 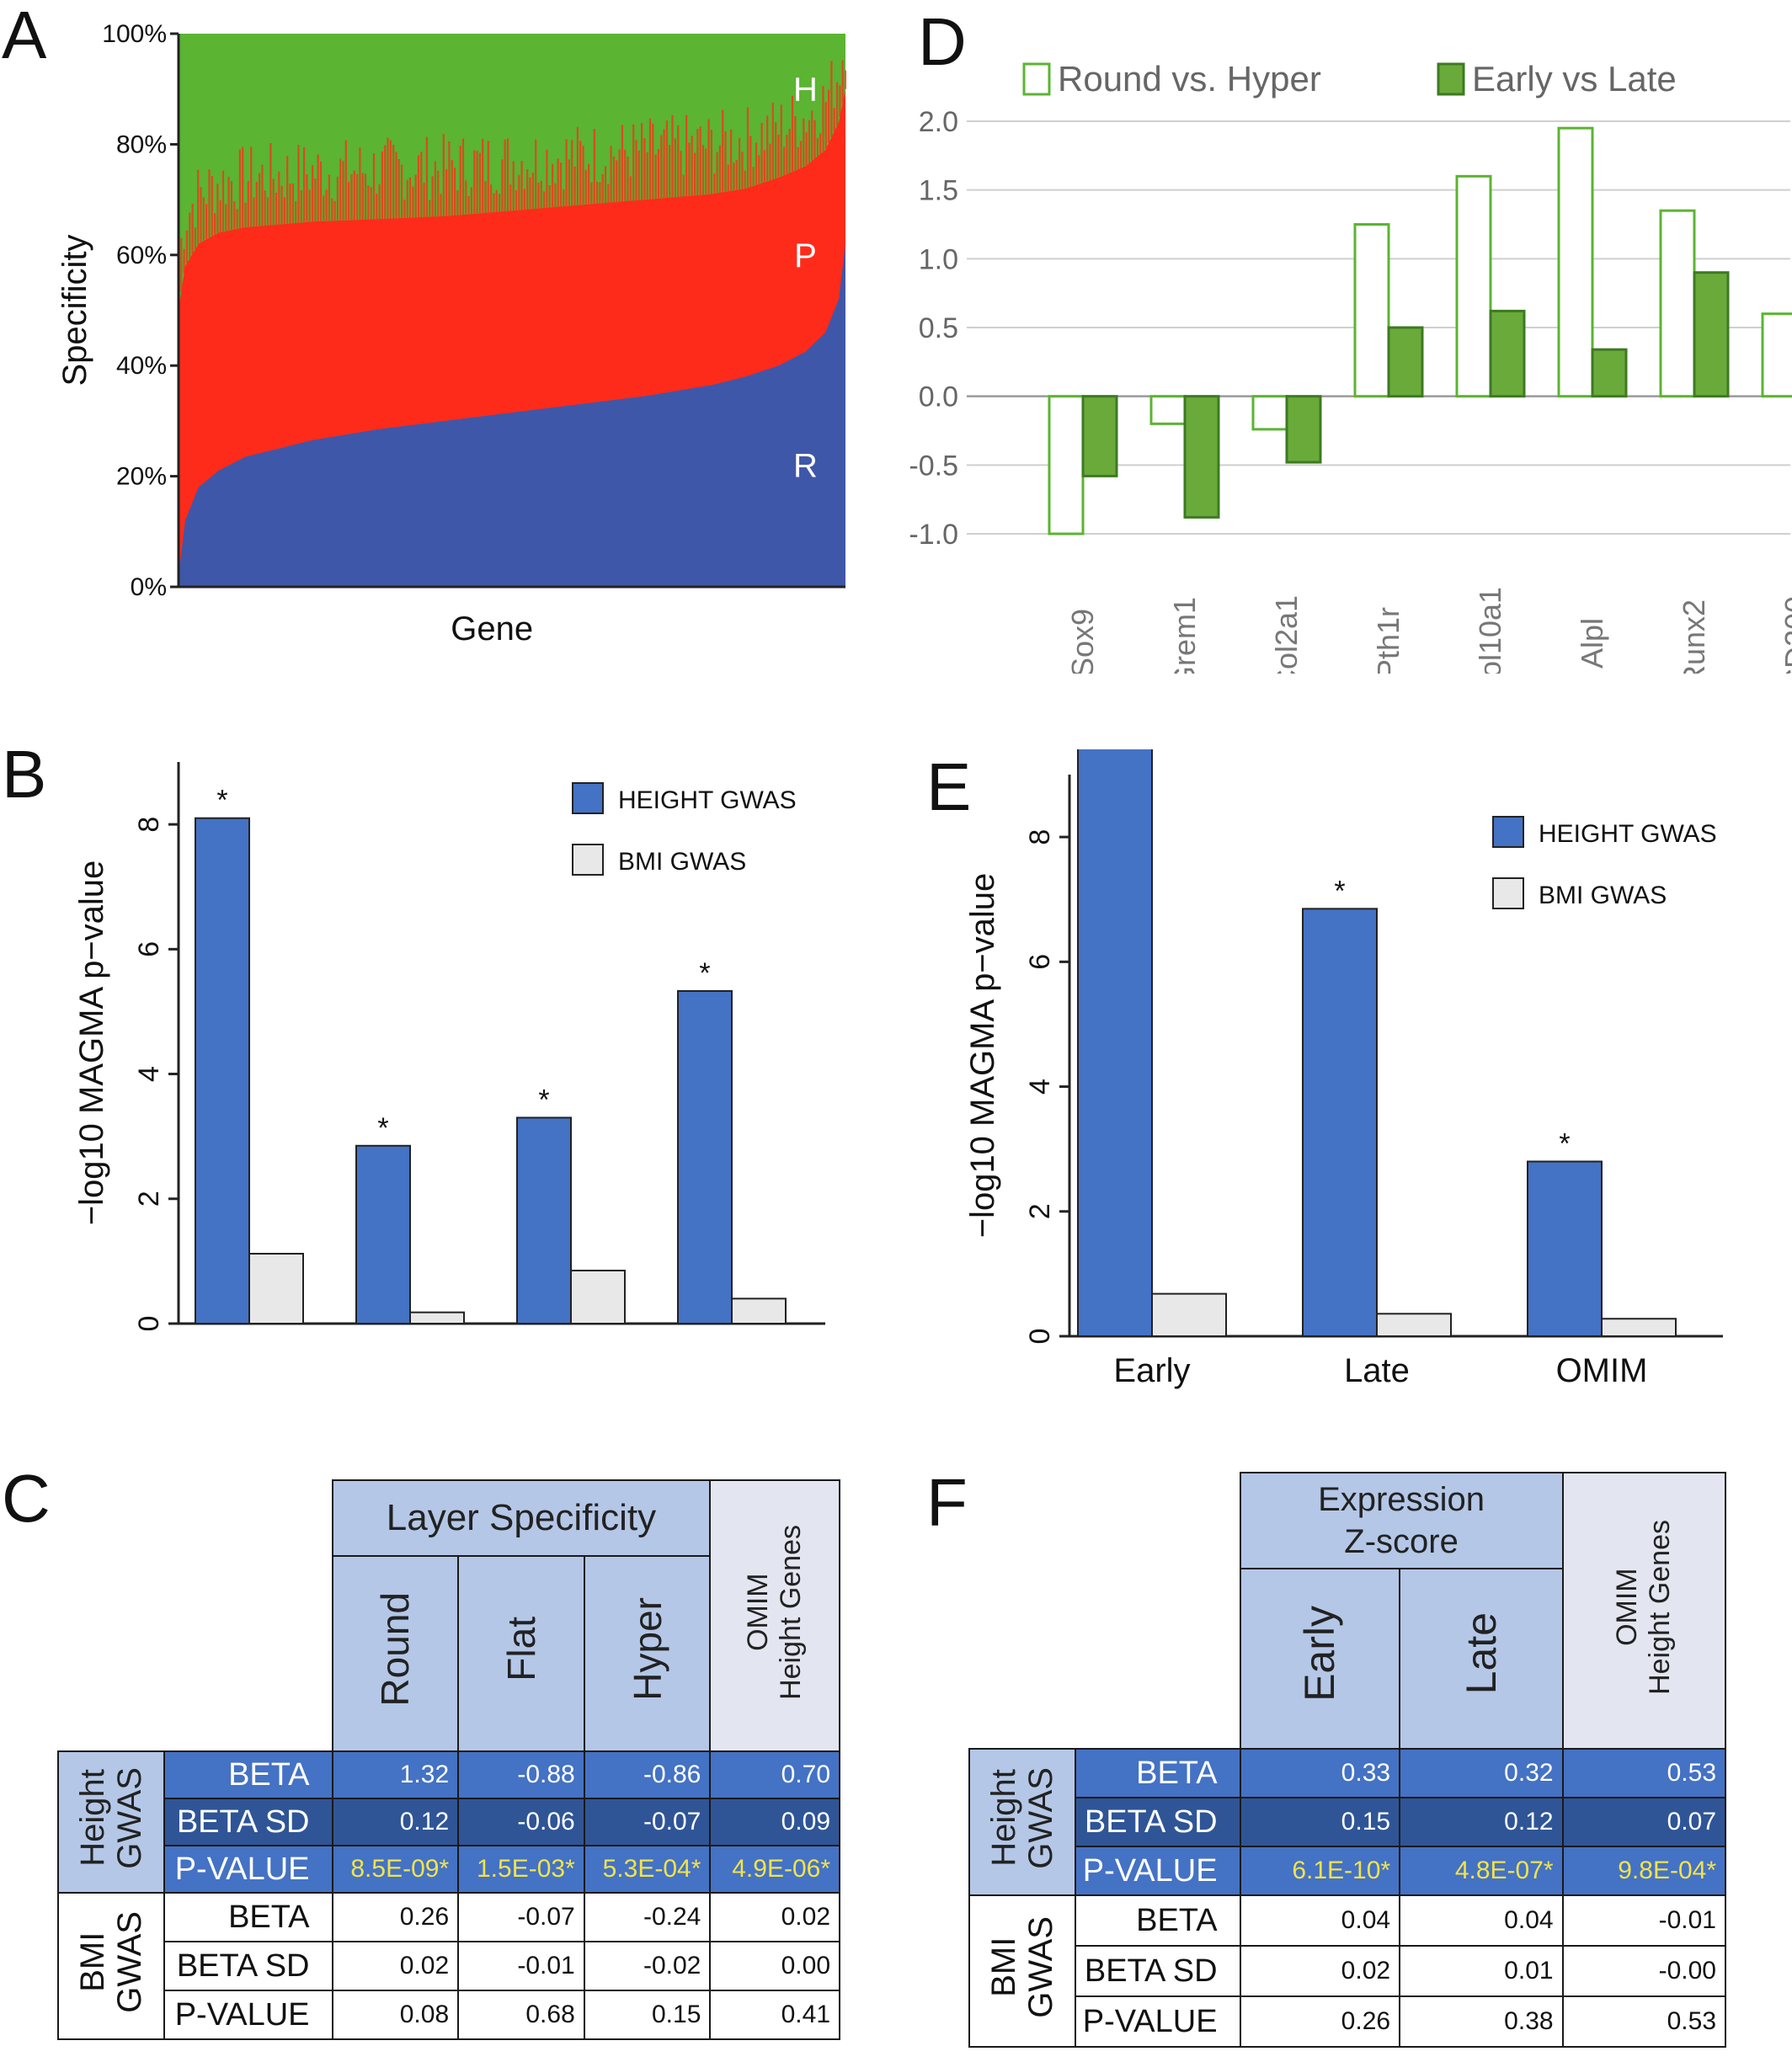 What do you see at coordinates (1320, 1822) in the screenshot?
I see `table-cell: 0.15` at bounding box center [1320, 1822].